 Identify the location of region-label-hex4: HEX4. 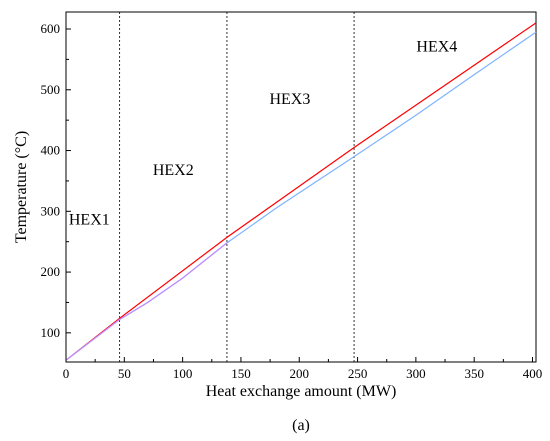
(436, 46).